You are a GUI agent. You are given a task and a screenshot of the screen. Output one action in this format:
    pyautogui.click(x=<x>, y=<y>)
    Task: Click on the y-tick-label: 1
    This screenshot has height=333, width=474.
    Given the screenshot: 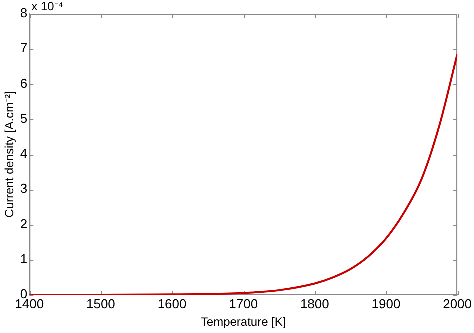 What is the action you would take?
    pyautogui.click(x=24, y=258)
    